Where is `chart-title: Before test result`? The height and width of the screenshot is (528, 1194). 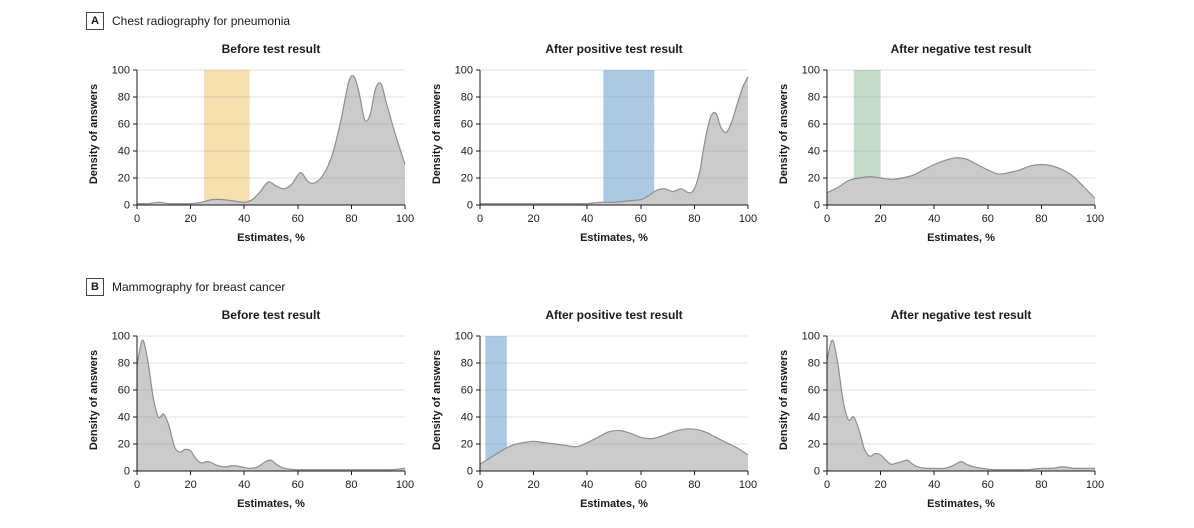 chart-title: Before test result is located at coordinates (271, 315).